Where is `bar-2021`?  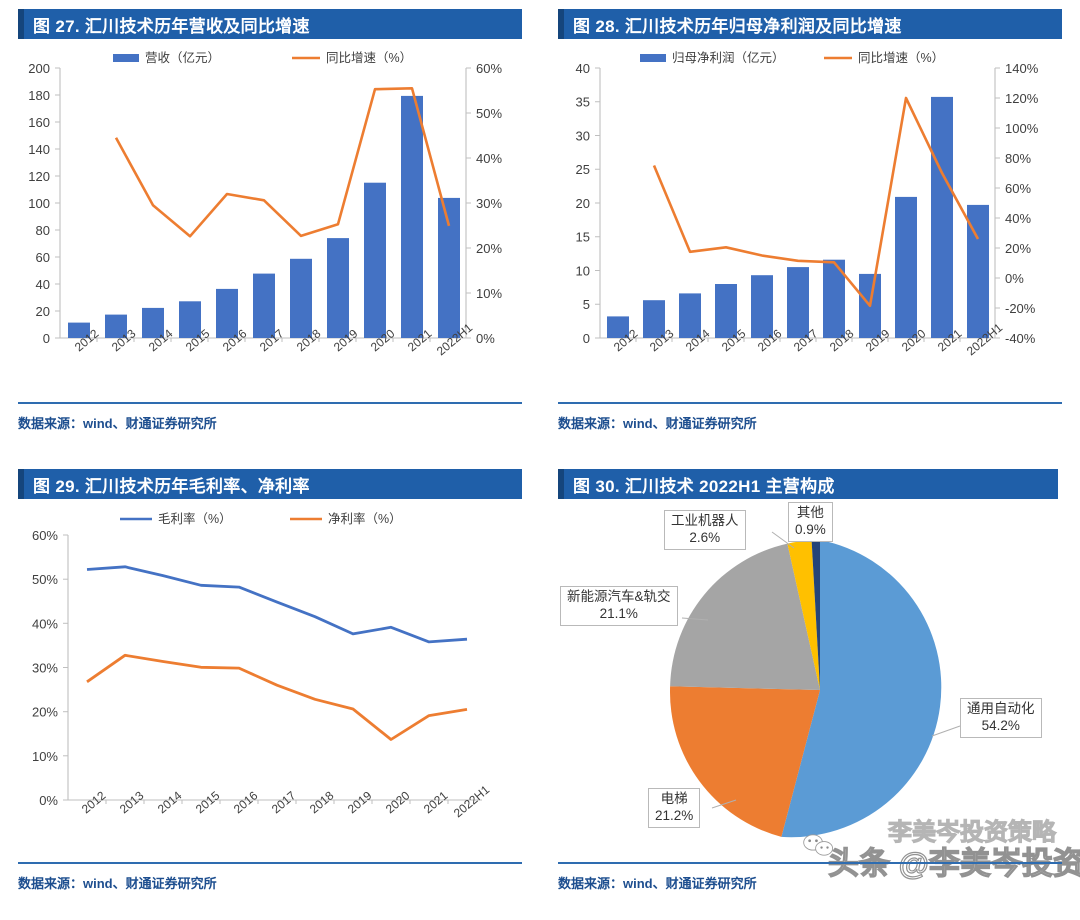
bar-2021 is located at coordinates (412, 217).